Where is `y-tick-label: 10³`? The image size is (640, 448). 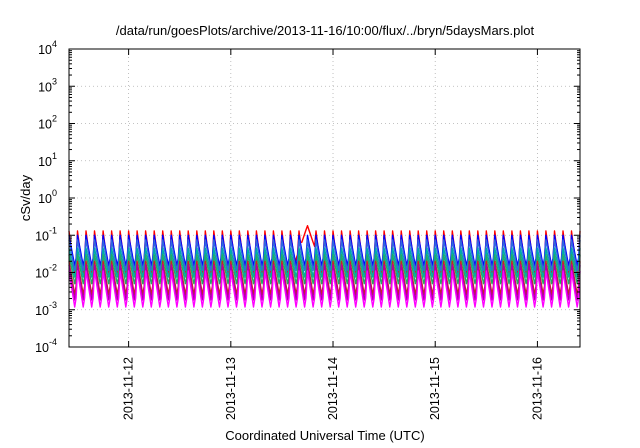
y-tick-label: 10³ is located at coordinates (47, 85).